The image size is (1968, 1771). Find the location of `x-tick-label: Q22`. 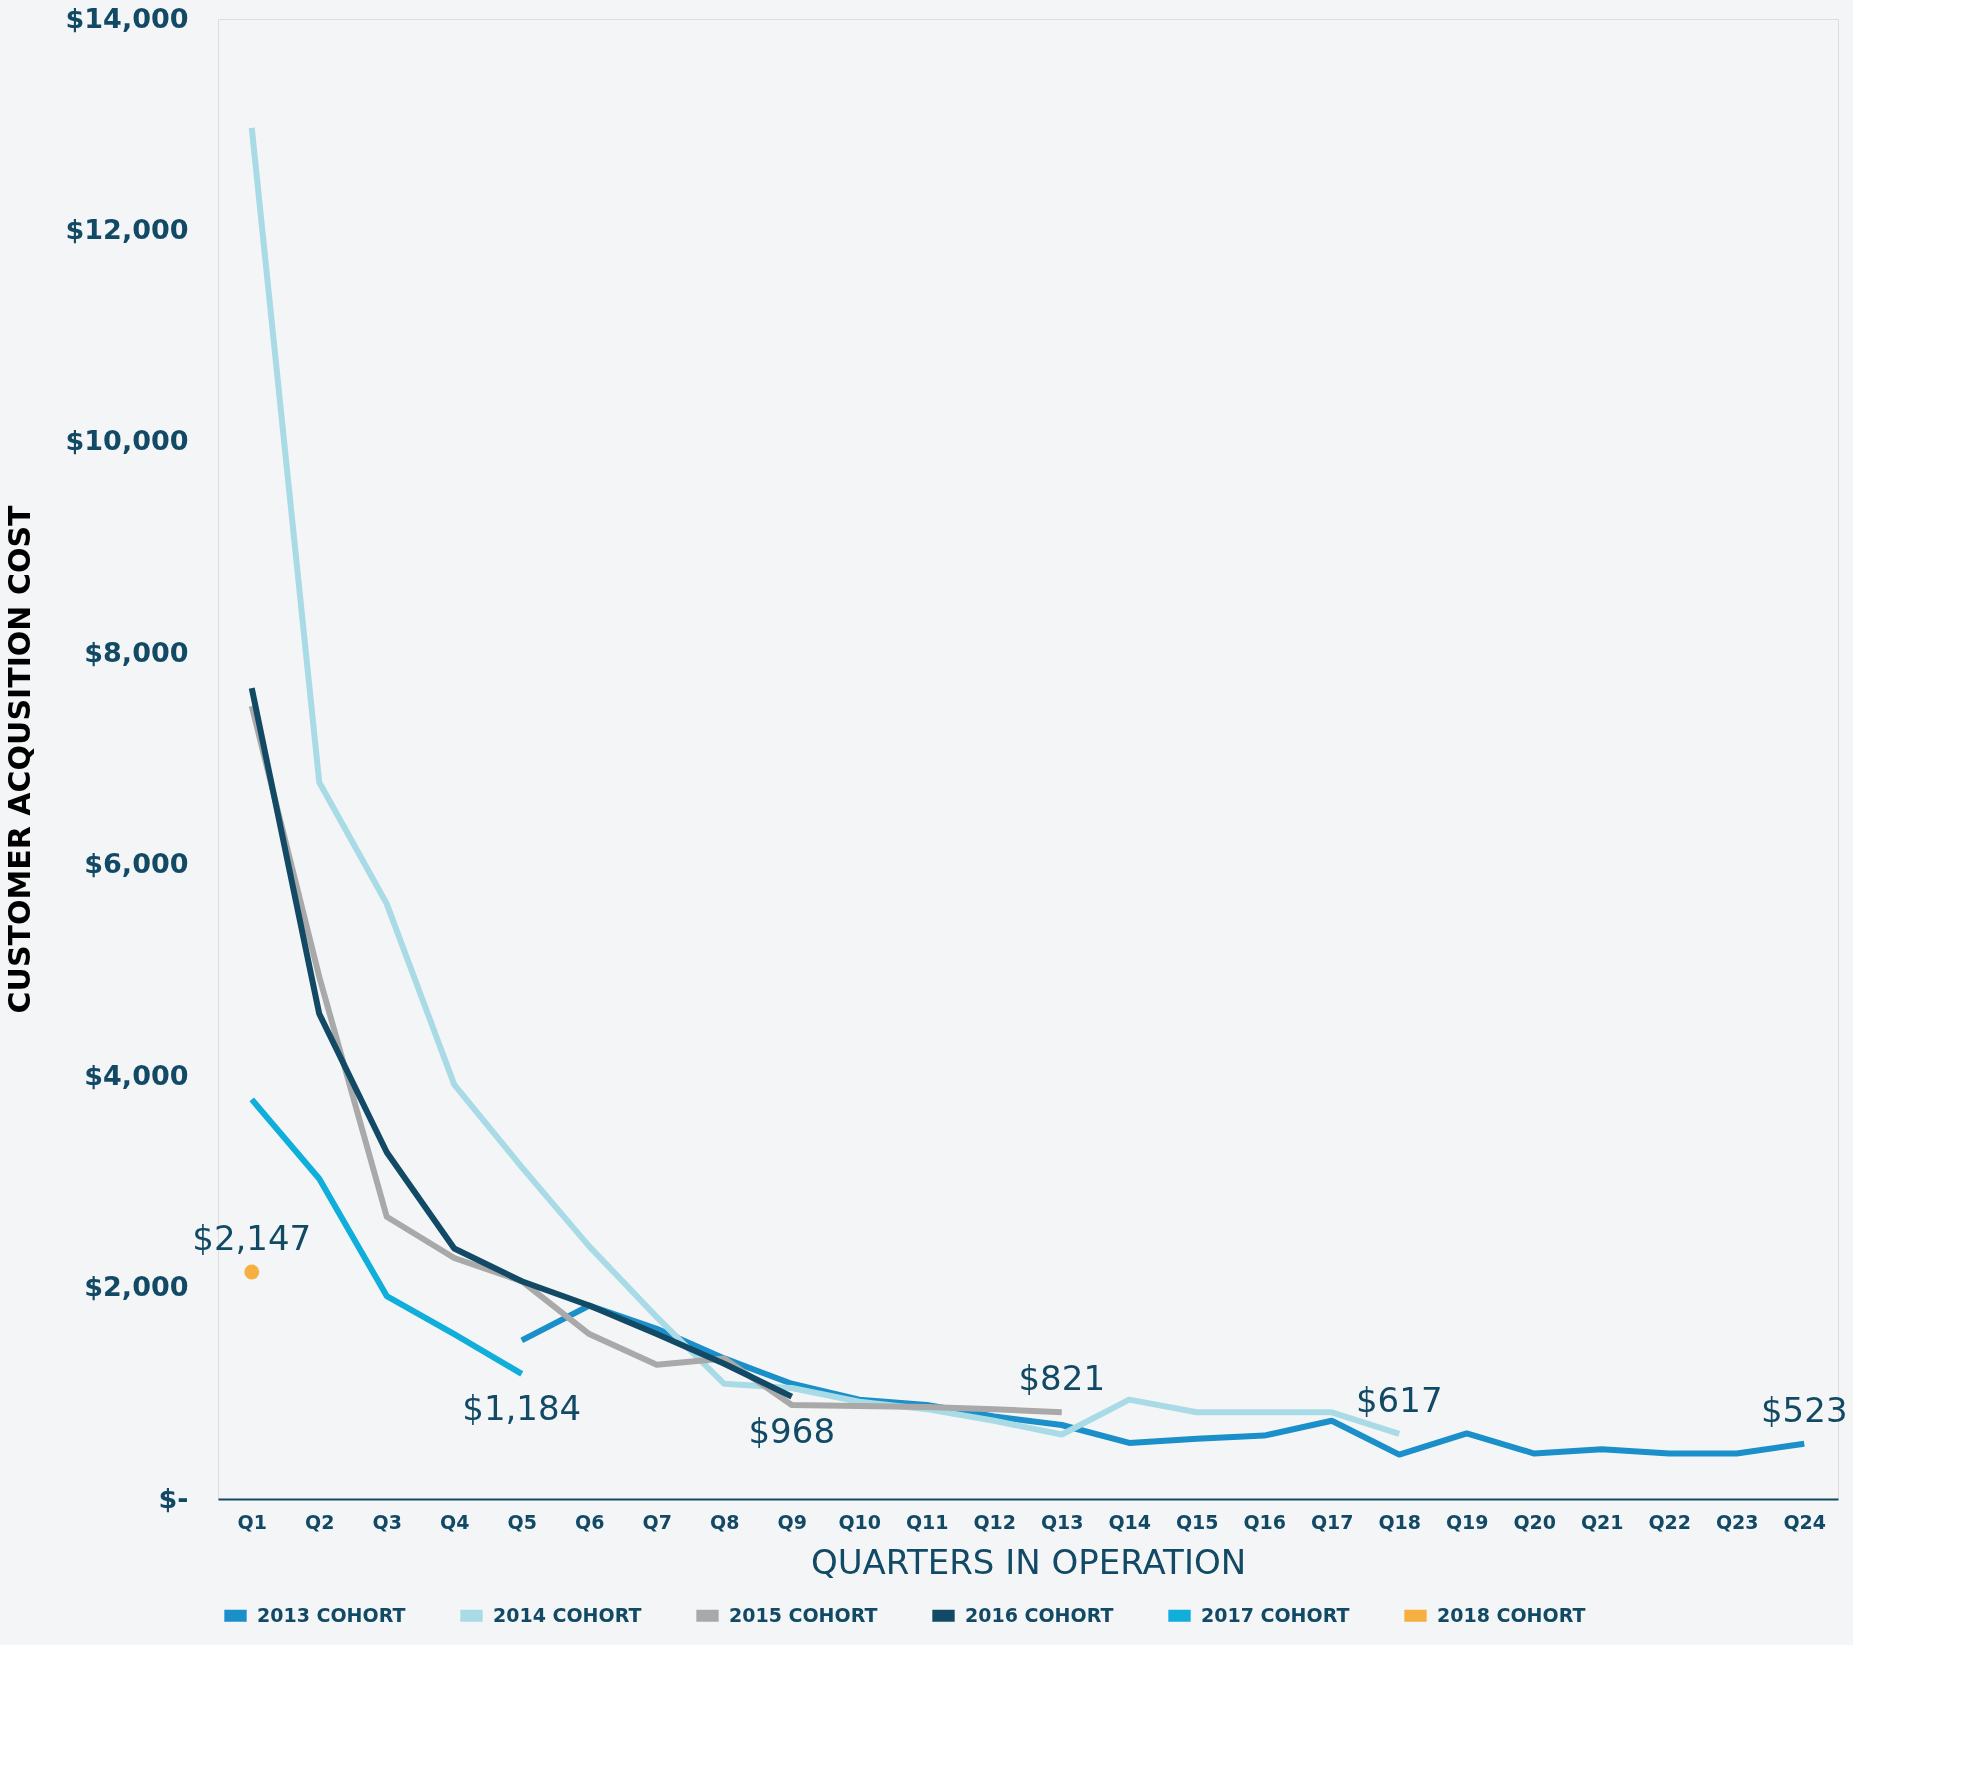

x-tick-label: Q22 is located at coordinates (1670, 1521).